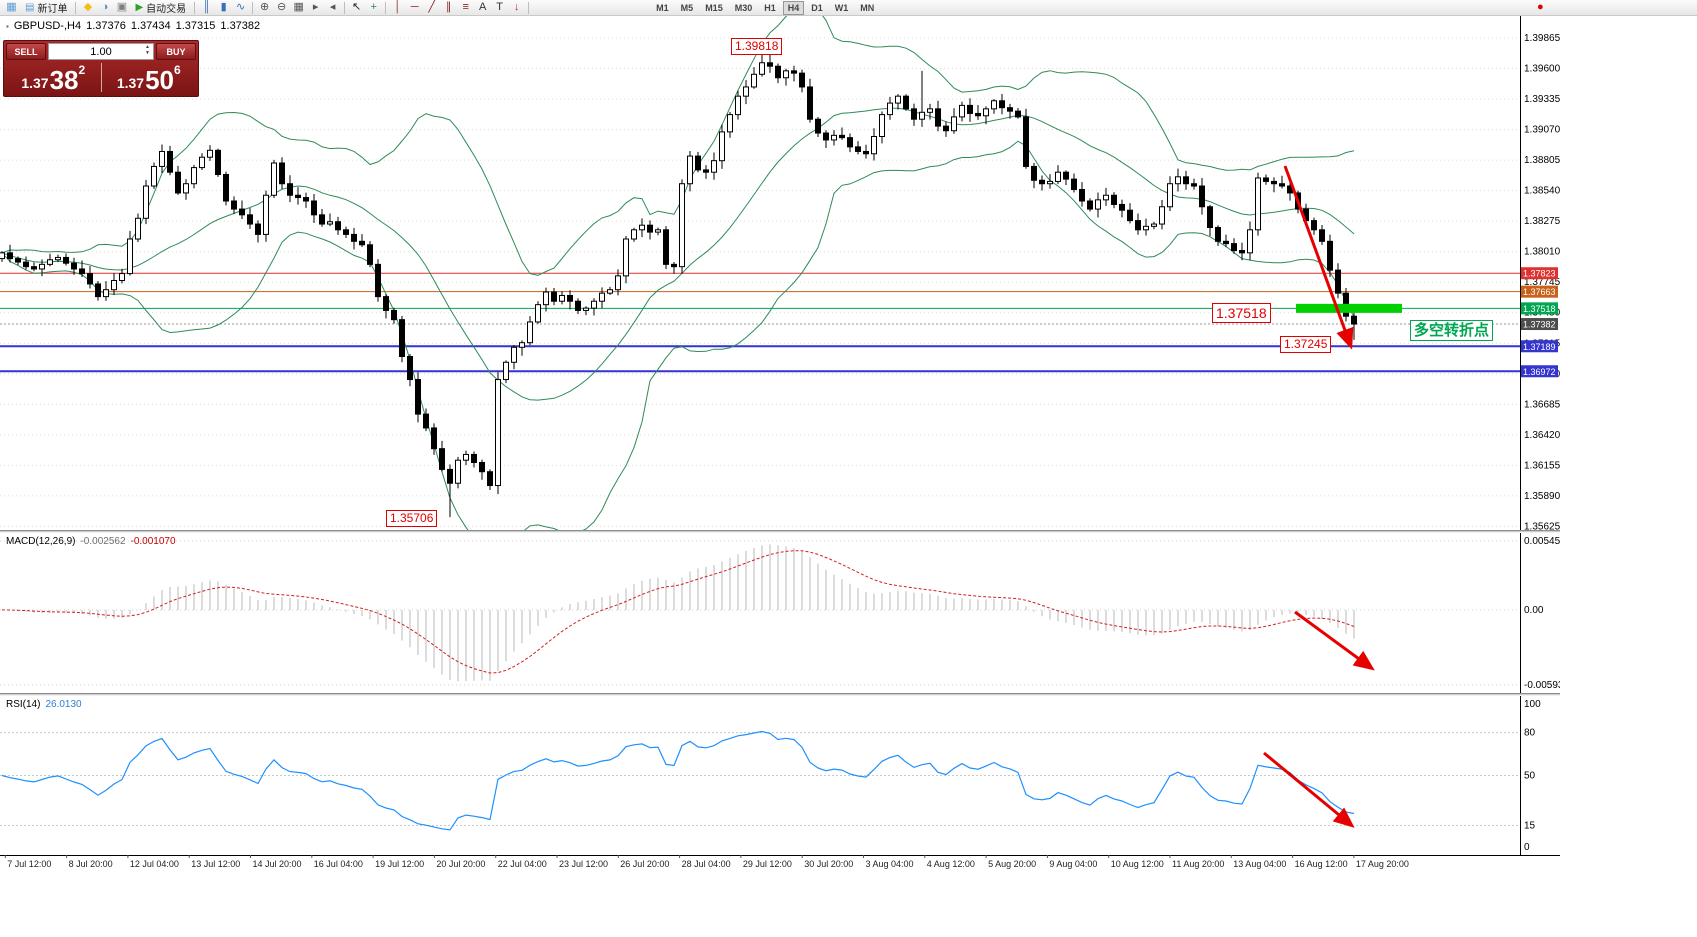 This screenshot has width=1697, height=937. What do you see at coordinates (332, 7) in the screenshot?
I see `chart-shift-icon: ◂` at bounding box center [332, 7].